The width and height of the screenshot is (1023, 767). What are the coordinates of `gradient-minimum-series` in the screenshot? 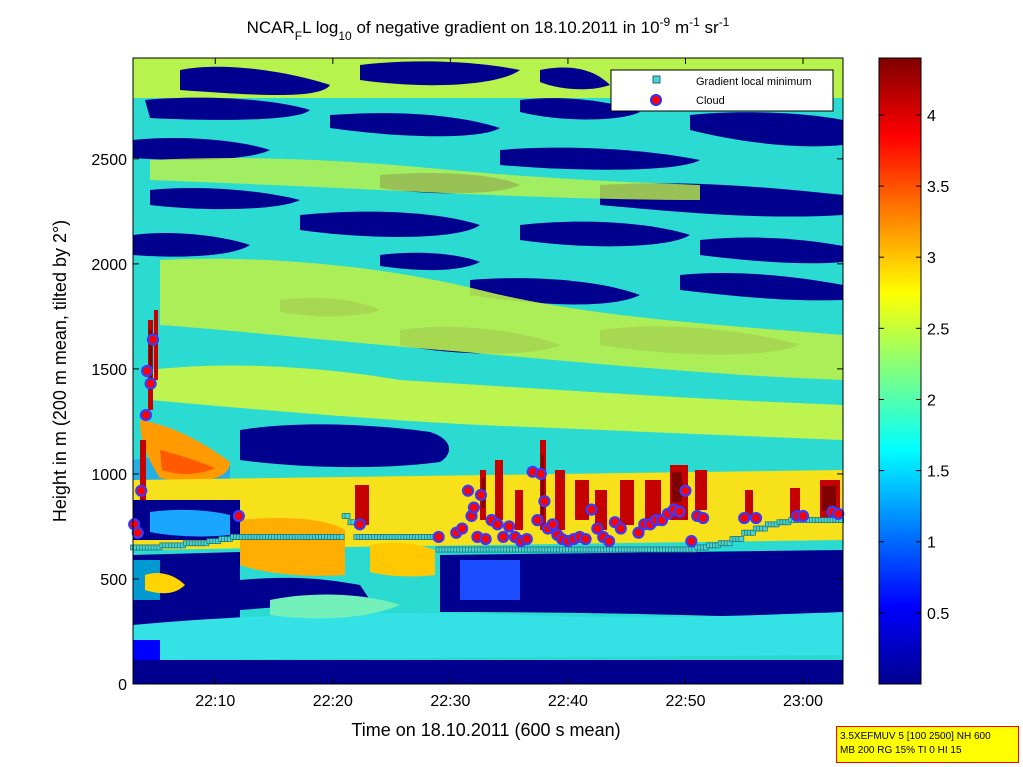 It's located at (487, 533).